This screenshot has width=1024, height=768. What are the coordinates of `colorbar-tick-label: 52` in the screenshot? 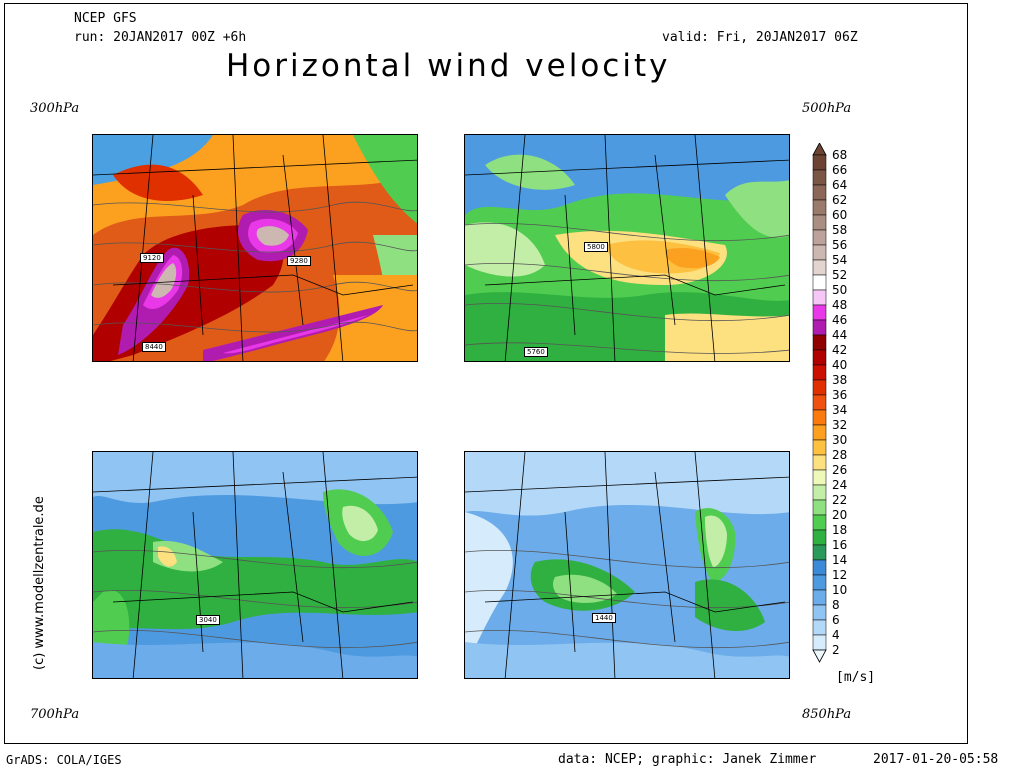 It's located at (840, 275).